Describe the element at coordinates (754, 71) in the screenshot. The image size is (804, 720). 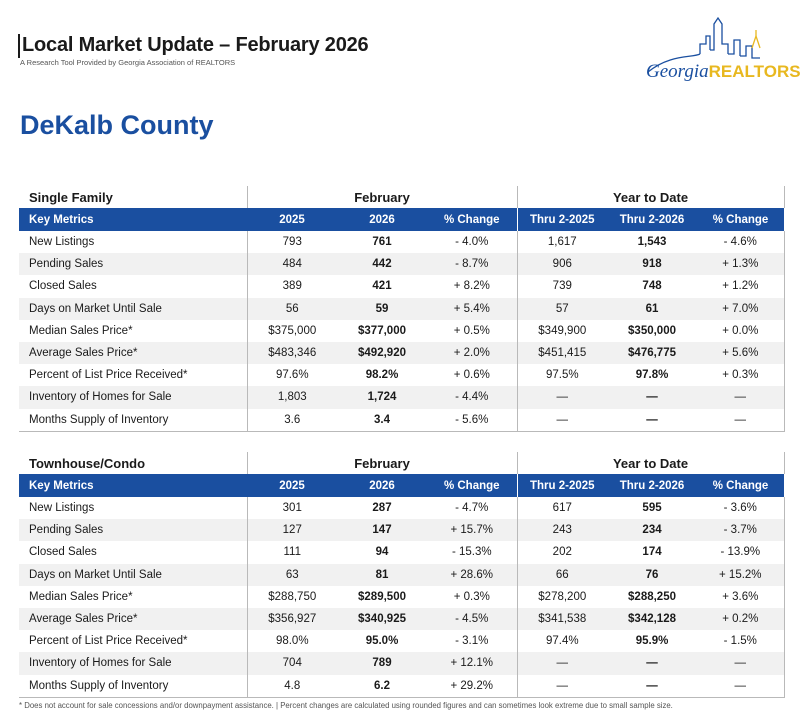
I see `logo-realtors-text: REALTORS` at that location.